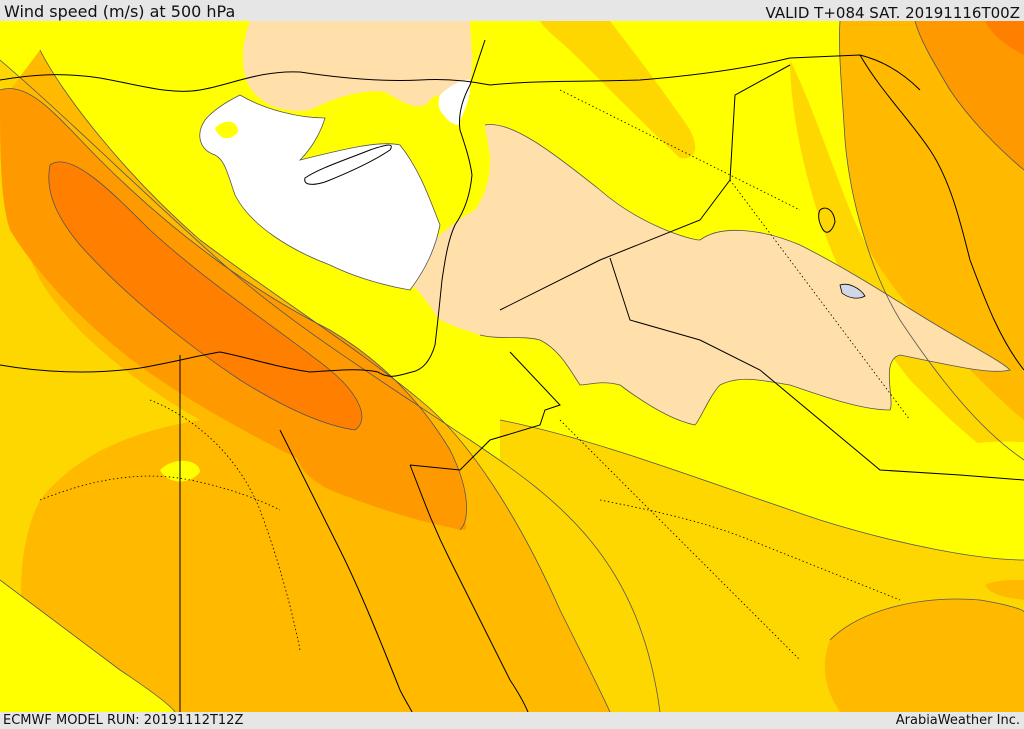 The height and width of the screenshot is (729, 1024). Describe the element at coordinates (705, 72) in the screenshot. I see `border-syria-turkey` at that location.